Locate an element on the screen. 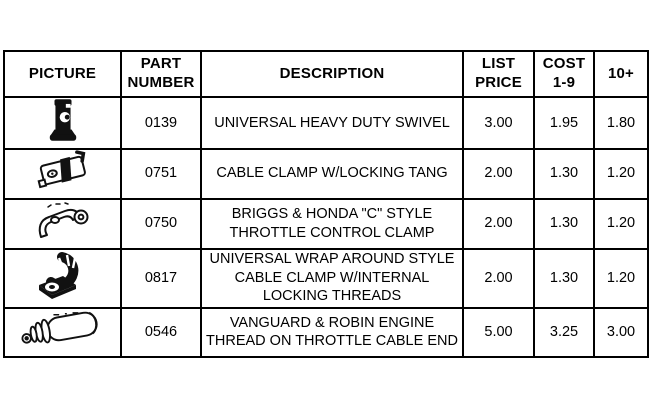 This screenshot has width=650, height=403. c-style-throttle-control-clamp-drawing is located at coordinates (63, 219).